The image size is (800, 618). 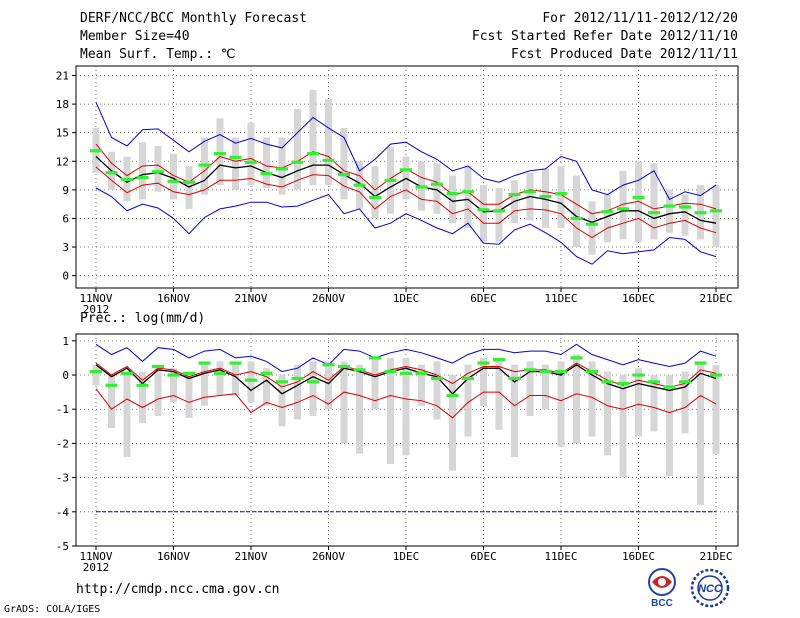 I want to click on source-url: http://cmdp.ncc.cma.gov.cn, so click(x=178, y=589).